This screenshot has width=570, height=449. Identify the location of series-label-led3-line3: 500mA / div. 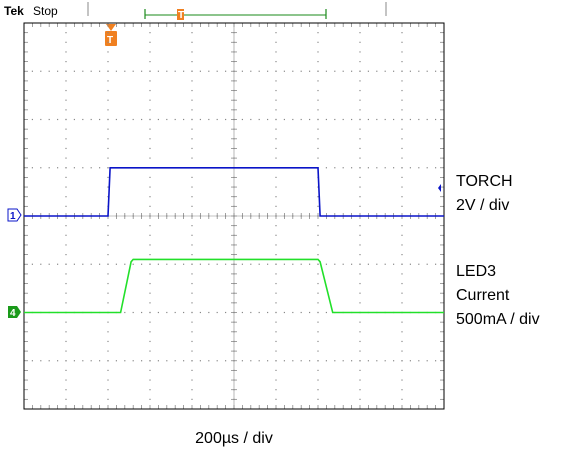
(498, 319).